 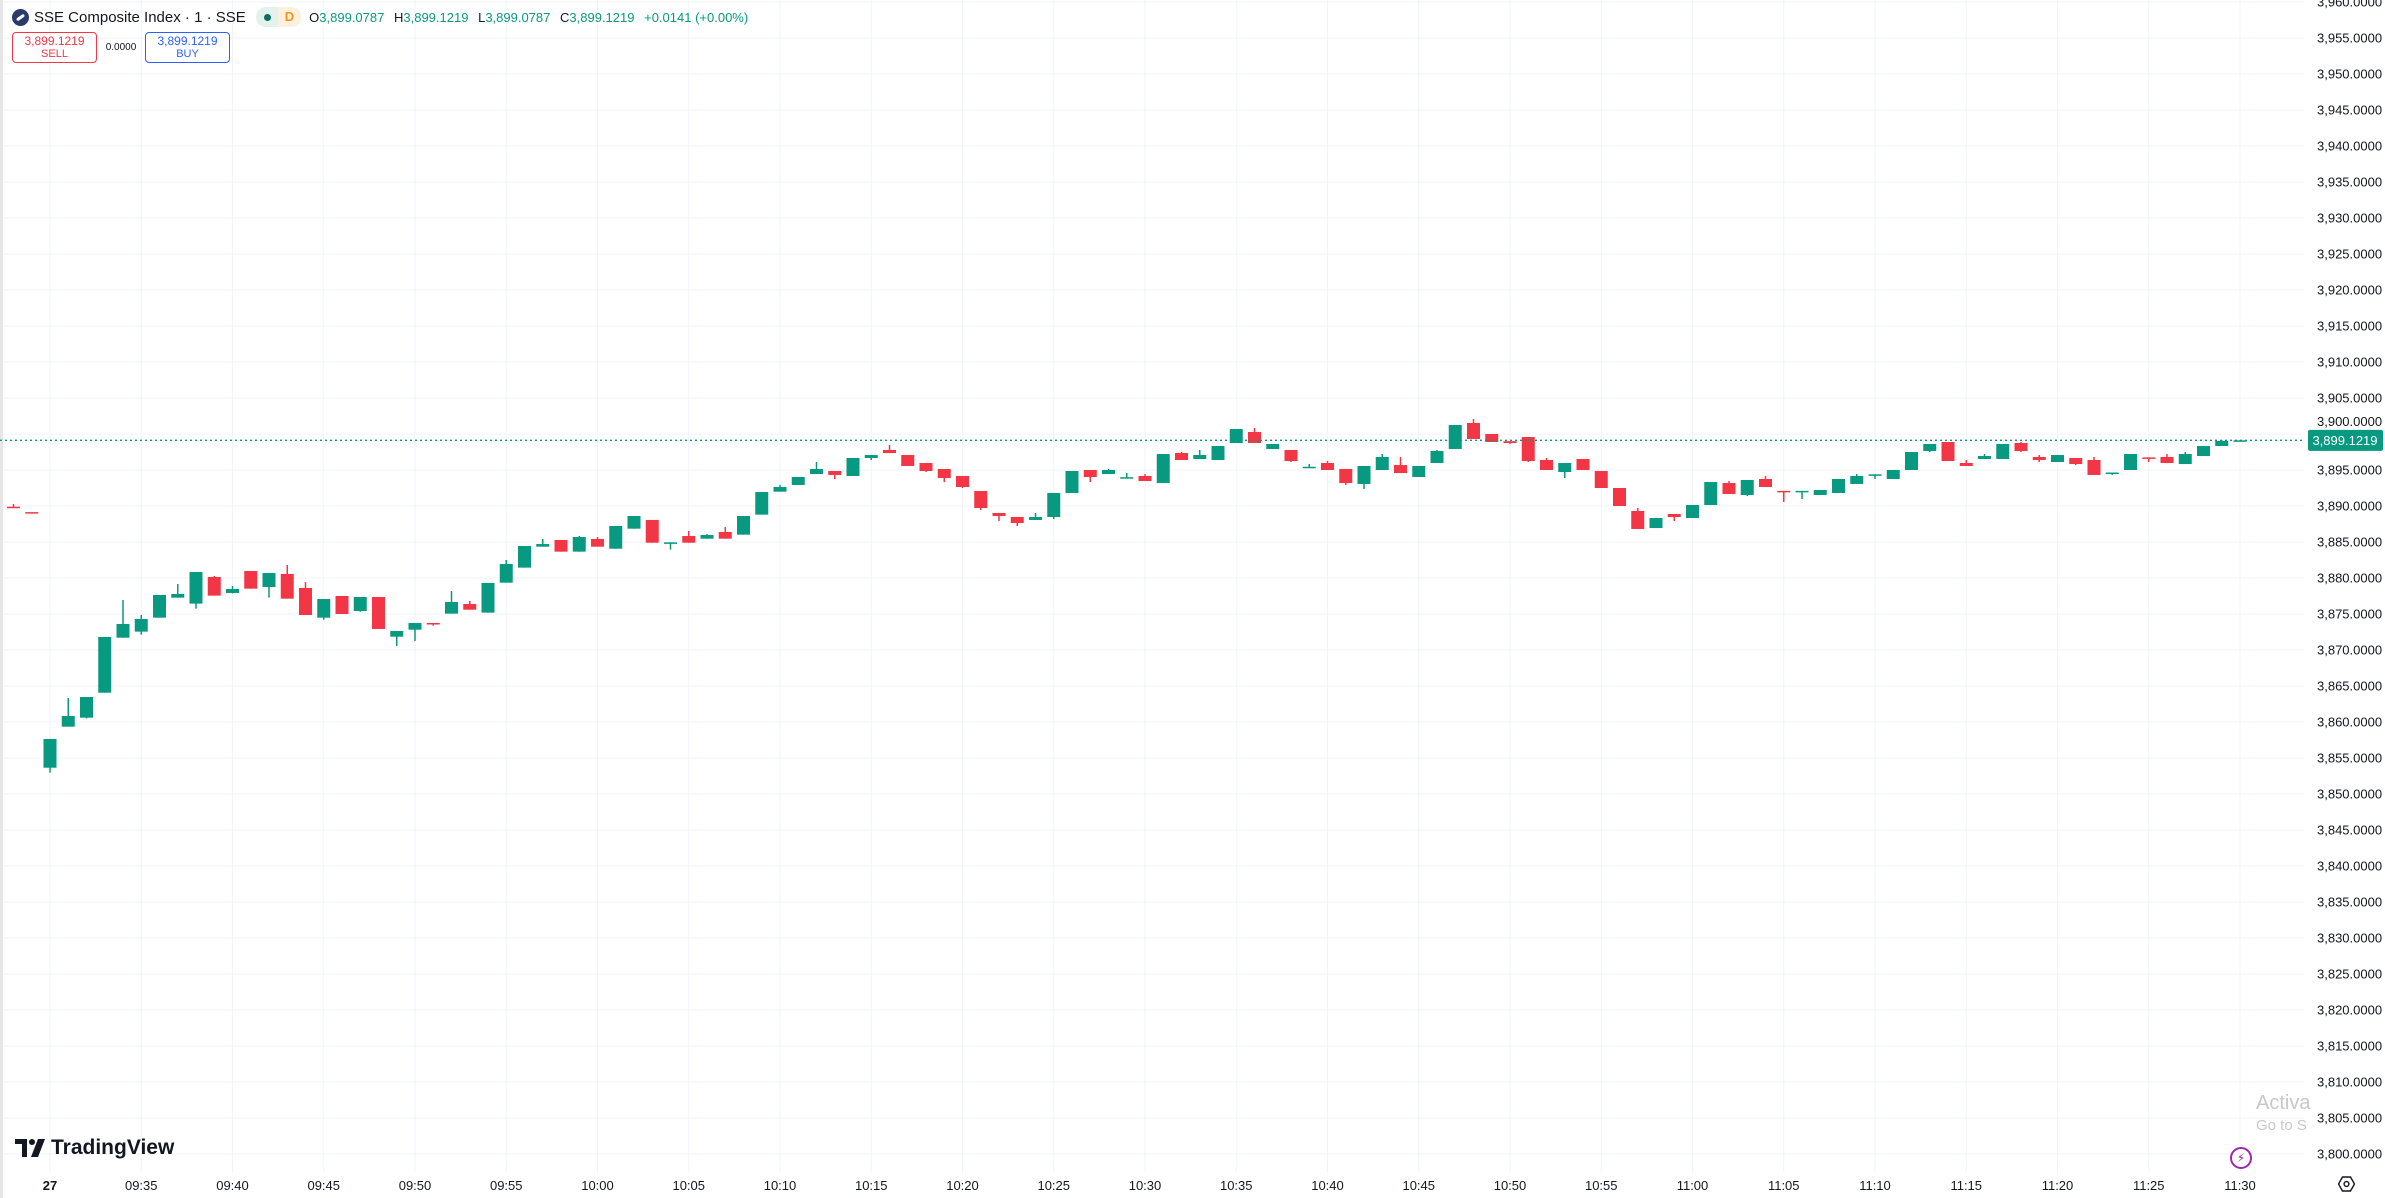 What do you see at coordinates (2346, 1184) in the screenshot?
I see `settings-hexagon-icon` at bounding box center [2346, 1184].